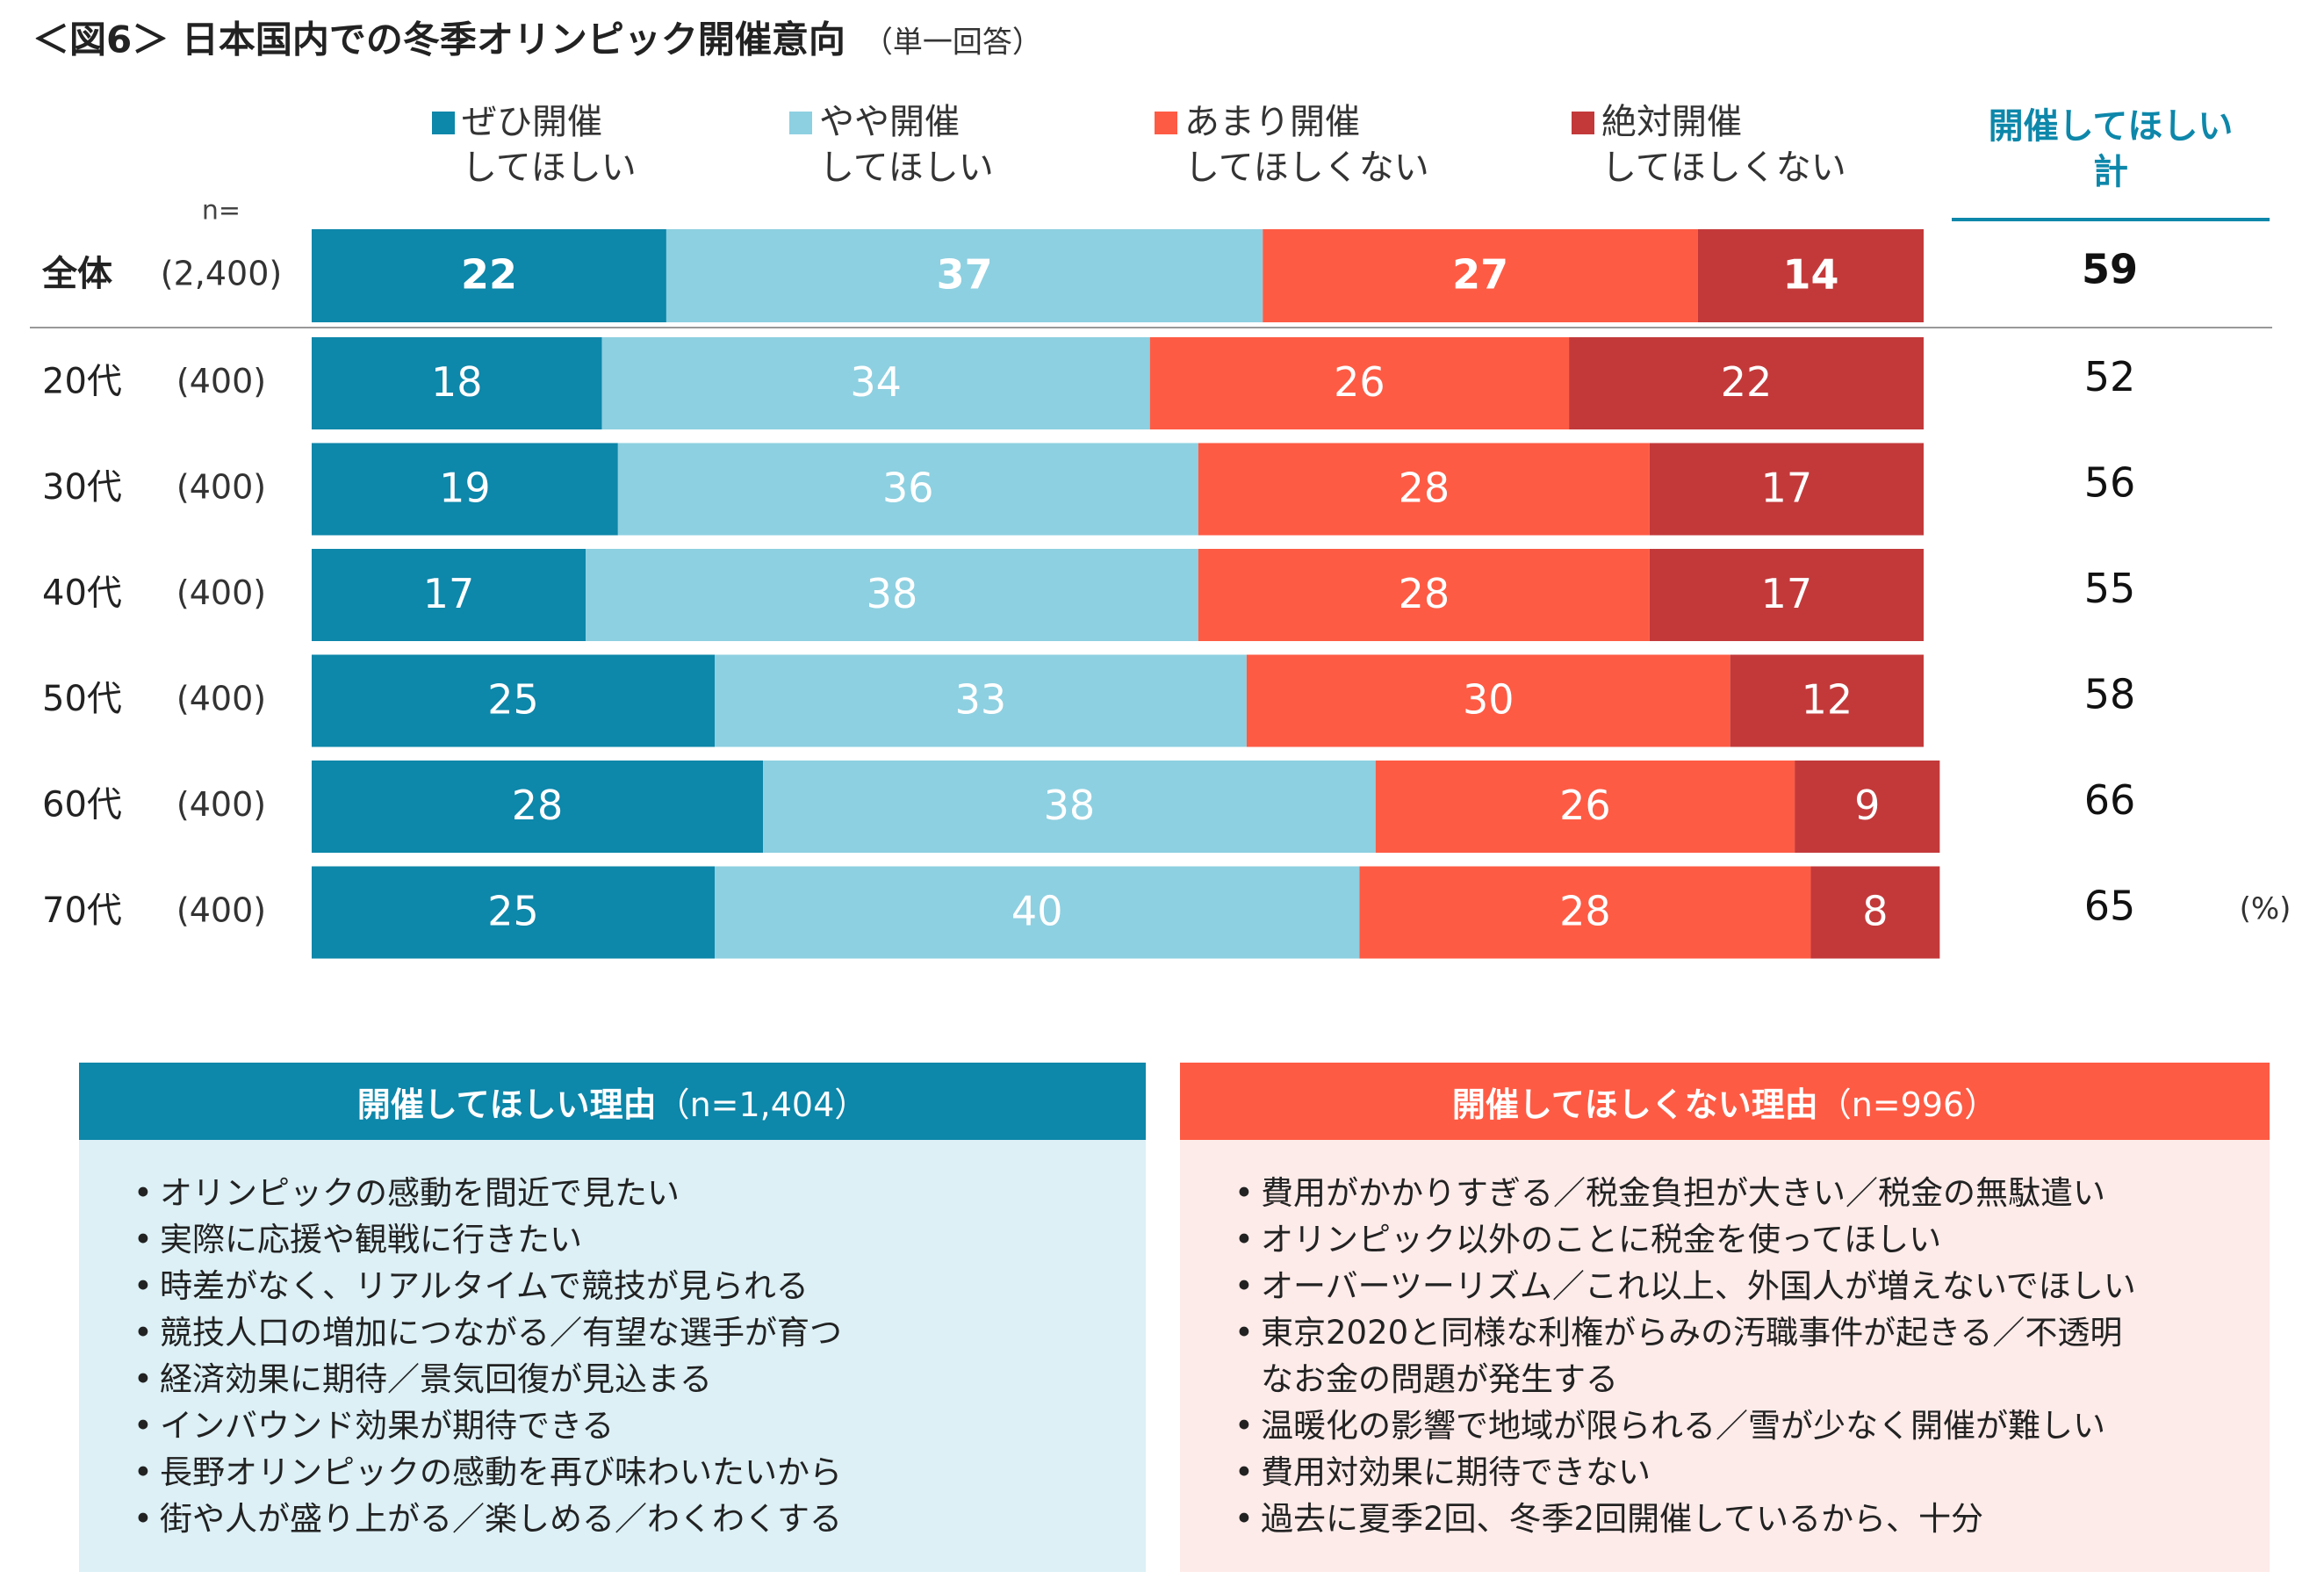  I want to click on panel-n: （n=1,404）, so click(762, 1104).